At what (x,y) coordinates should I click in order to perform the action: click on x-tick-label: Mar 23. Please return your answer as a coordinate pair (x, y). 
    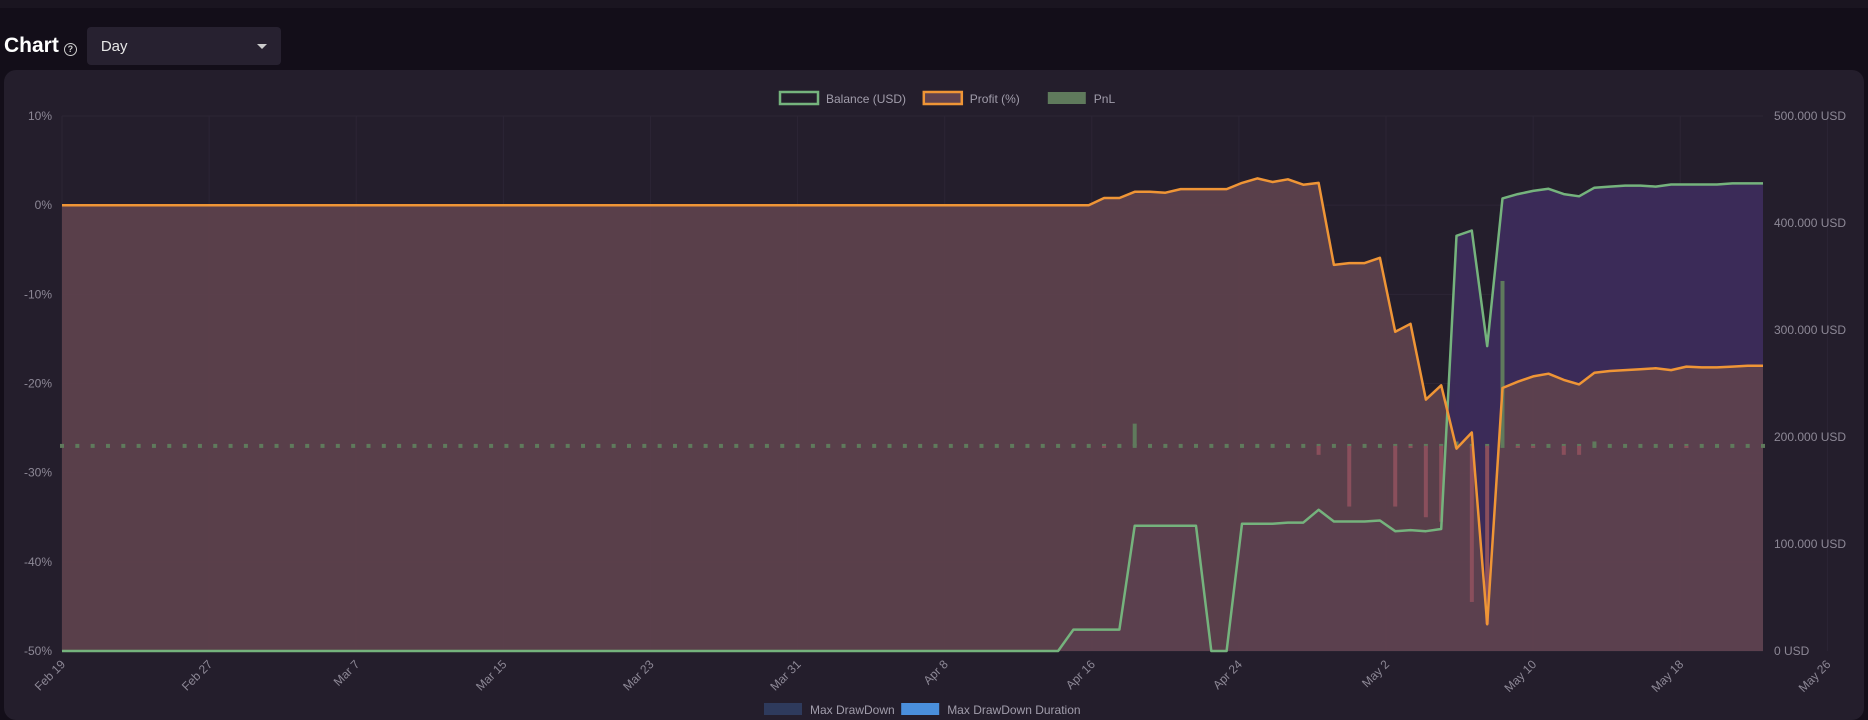
    Looking at the image, I should click on (638, 675).